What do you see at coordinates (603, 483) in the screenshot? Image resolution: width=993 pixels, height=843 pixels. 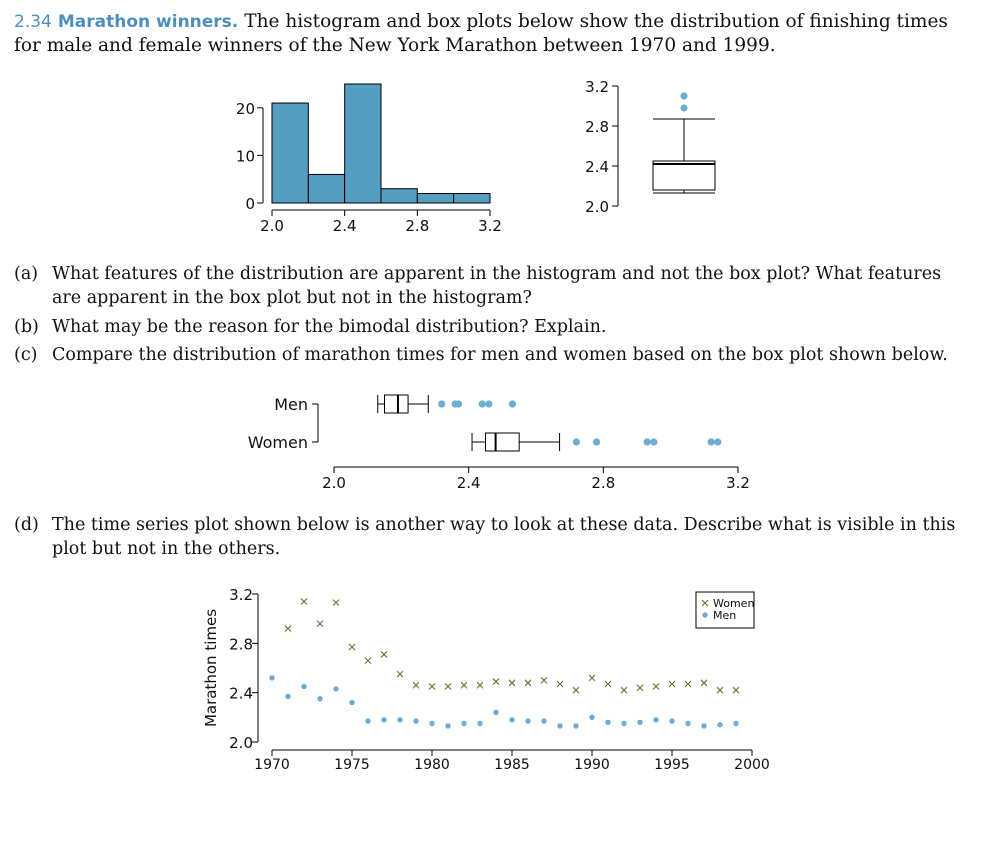 I see `hbox-x-tick-label: 2.8` at bounding box center [603, 483].